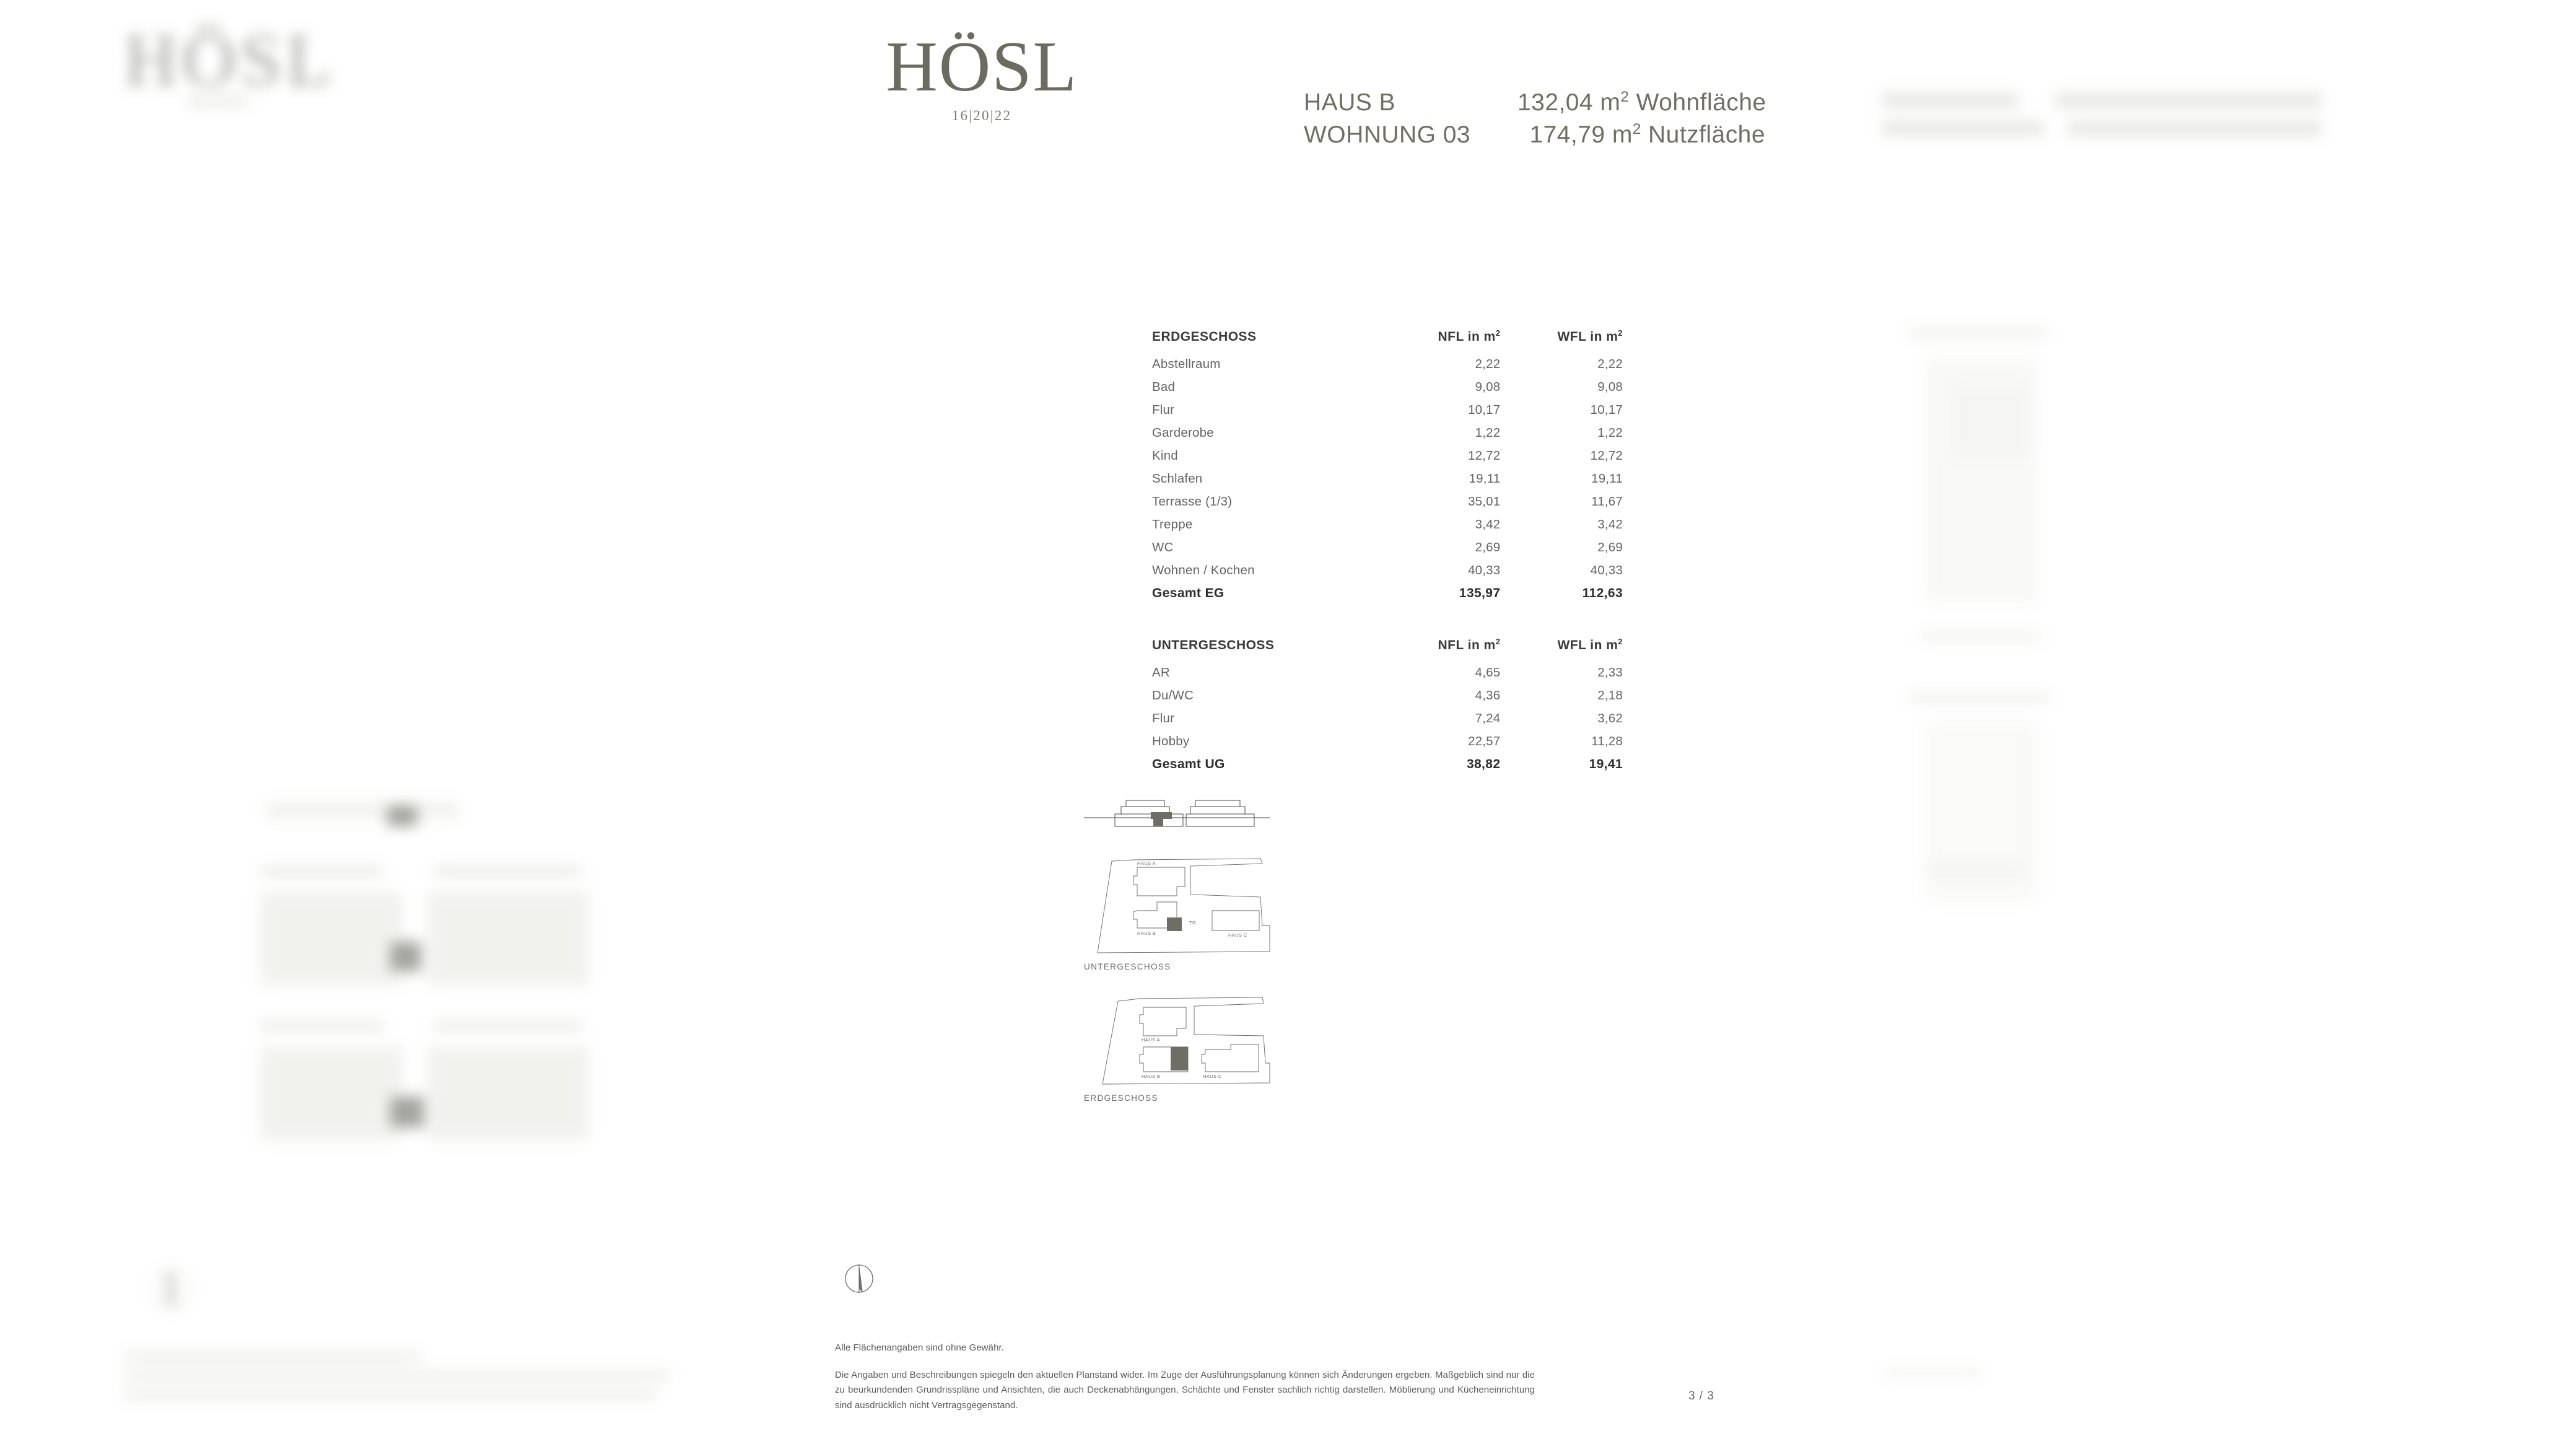 Image resolution: width=2576 pixels, height=1449 pixels. I want to click on room-wfl: 3,42, so click(1610, 524).